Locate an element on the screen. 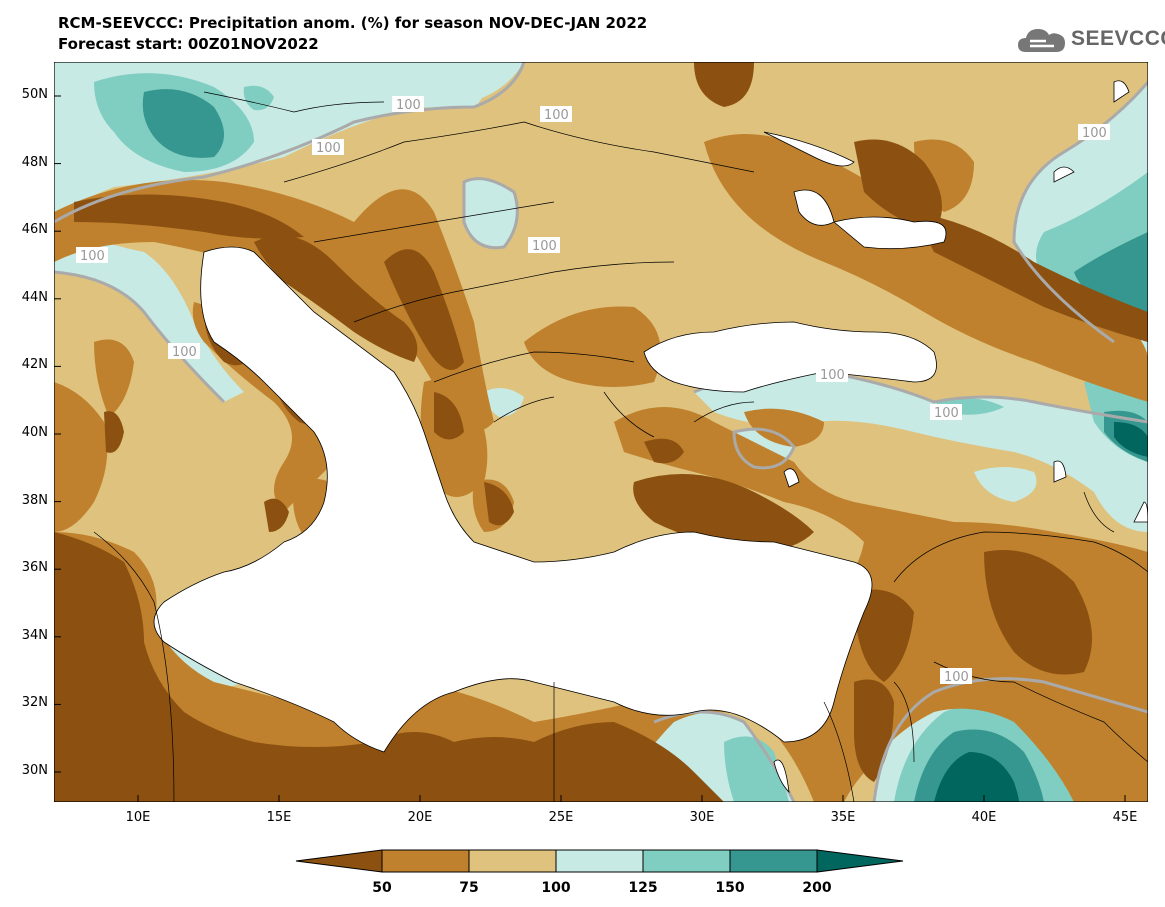  lat-tick-label: 42N is located at coordinates (34, 365).